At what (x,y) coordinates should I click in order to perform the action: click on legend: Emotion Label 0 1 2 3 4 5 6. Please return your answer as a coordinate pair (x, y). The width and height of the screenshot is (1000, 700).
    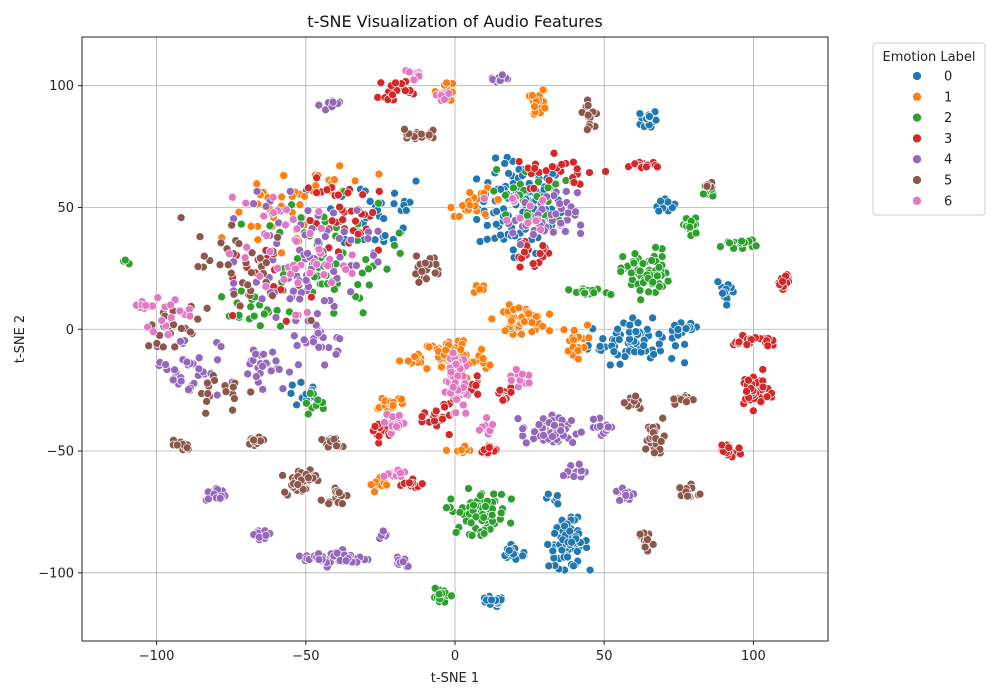
    Looking at the image, I should click on (929, 129).